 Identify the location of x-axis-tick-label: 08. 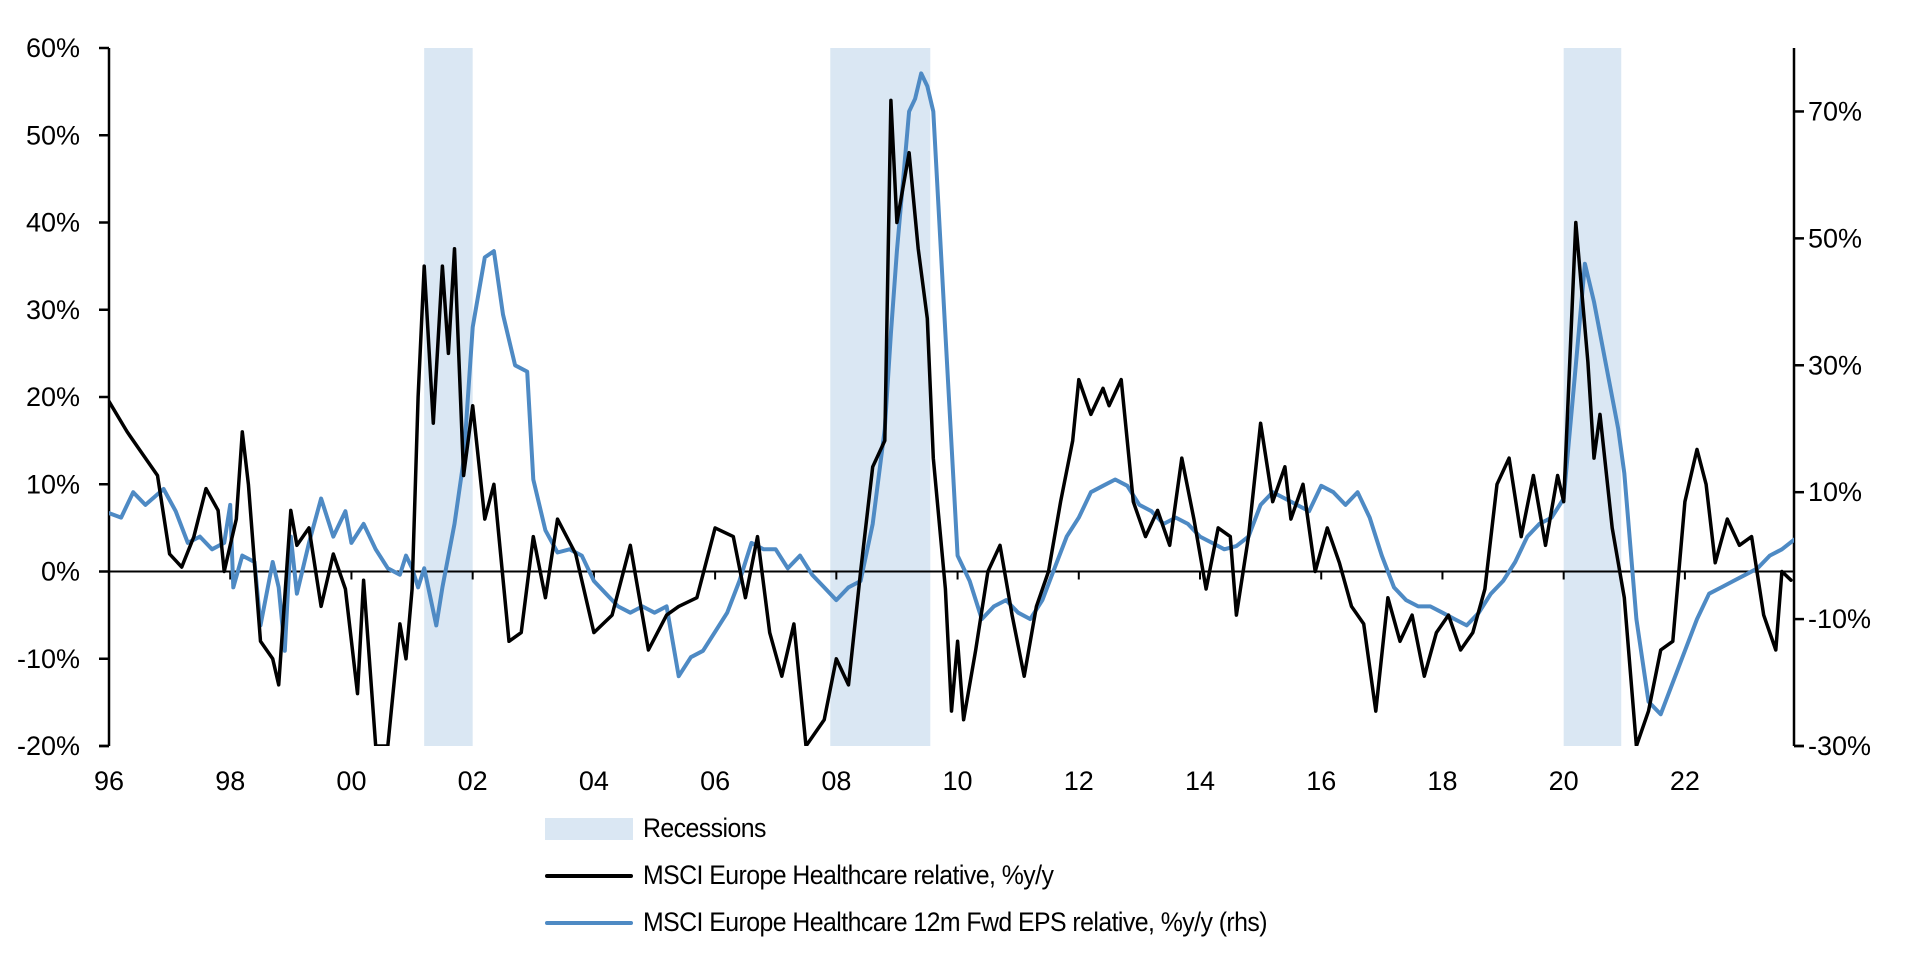
(836, 781).